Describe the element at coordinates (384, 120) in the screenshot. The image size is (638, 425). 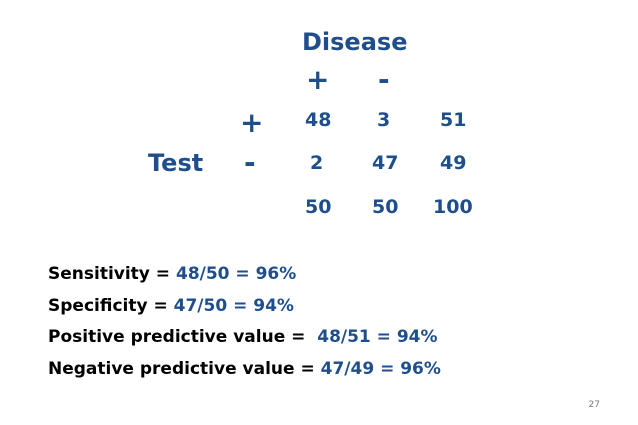
I see `table-cell: 3` at that location.